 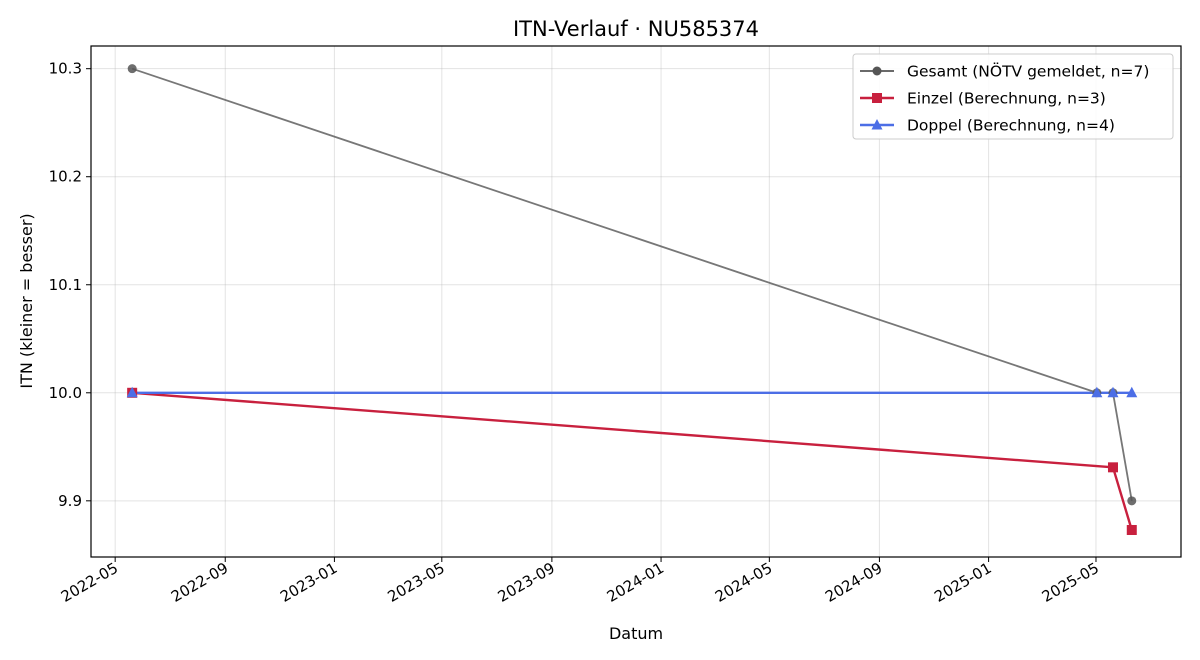 I want to click on x-tick-label: 2024-05, so click(x=743, y=582).